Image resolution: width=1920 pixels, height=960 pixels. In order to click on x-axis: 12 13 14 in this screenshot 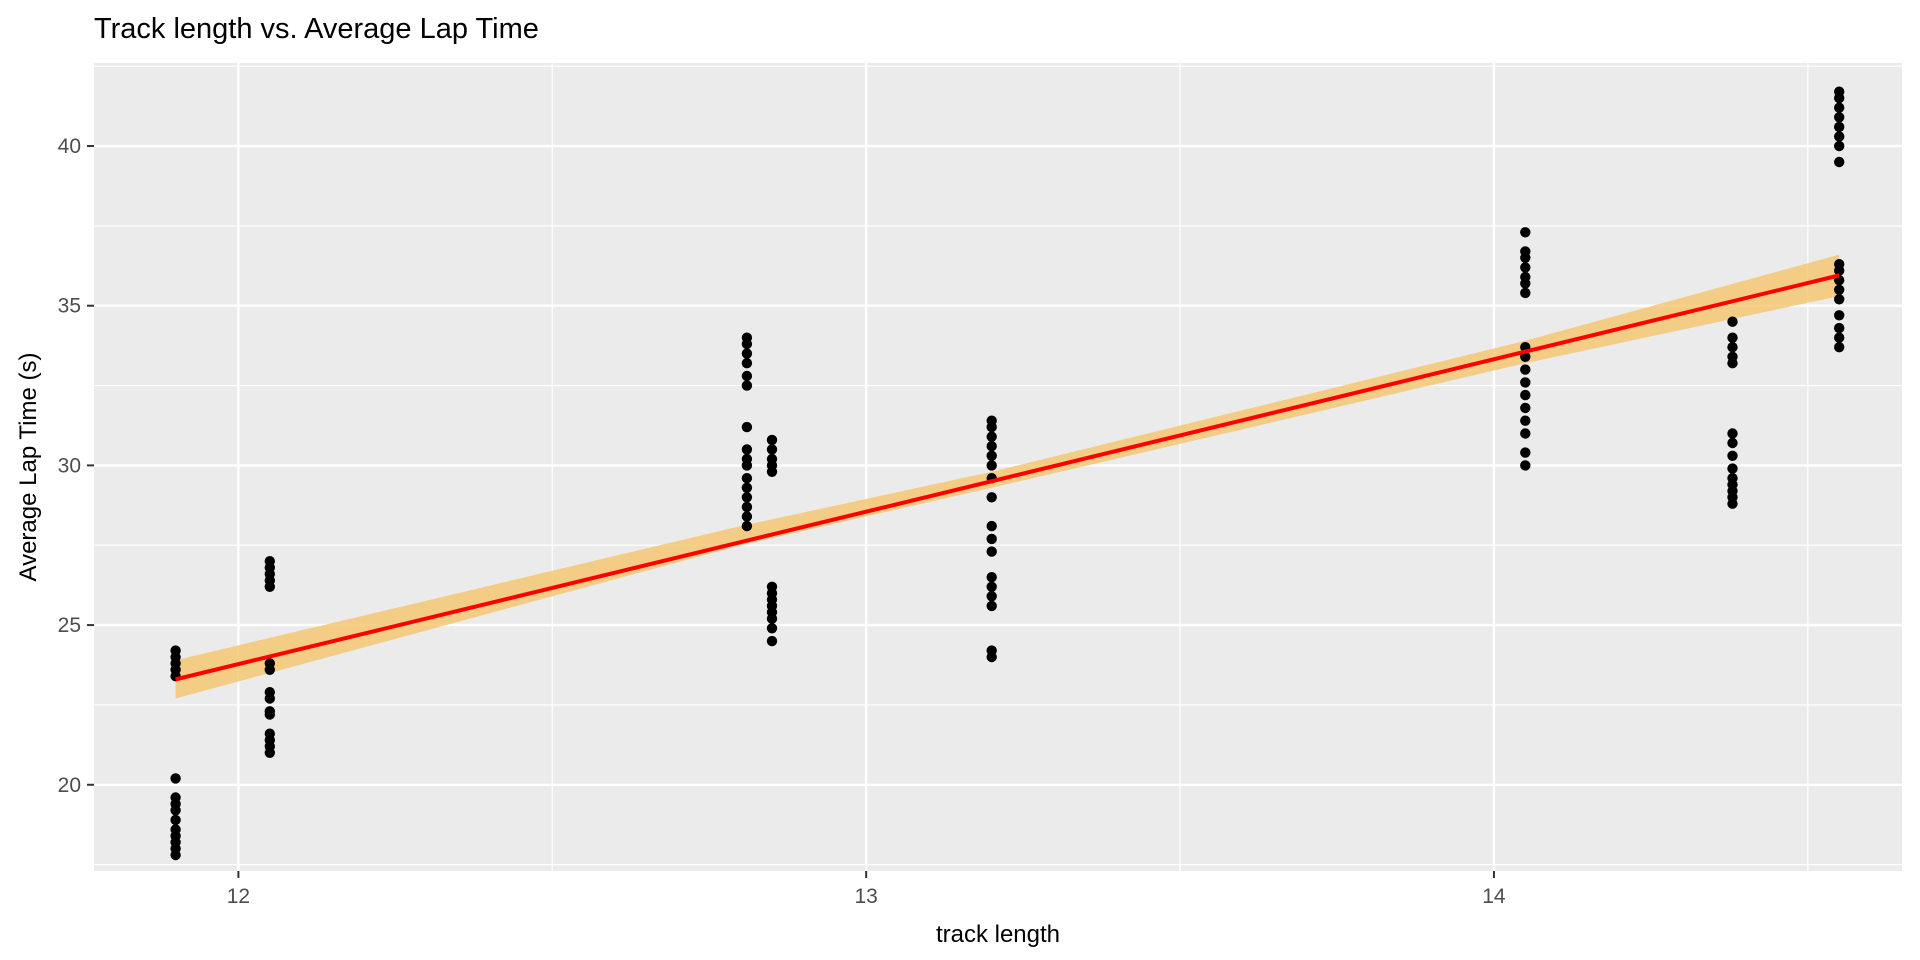, I will do `click(866, 889)`.